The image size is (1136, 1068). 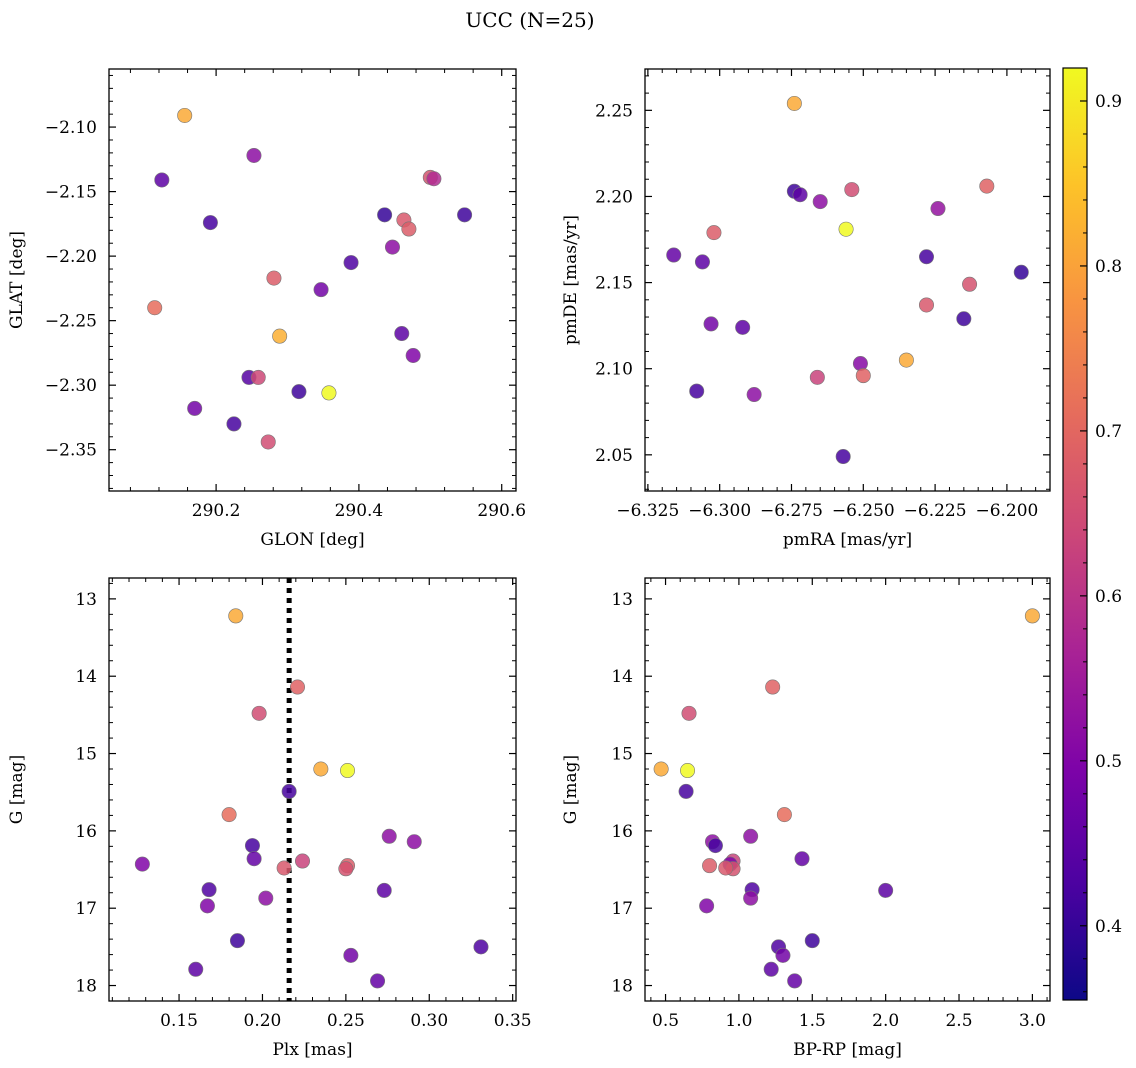 What do you see at coordinates (571, 280) in the screenshot?
I see `y-axis-label: pmDE [mas/yr]` at bounding box center [571, 280].